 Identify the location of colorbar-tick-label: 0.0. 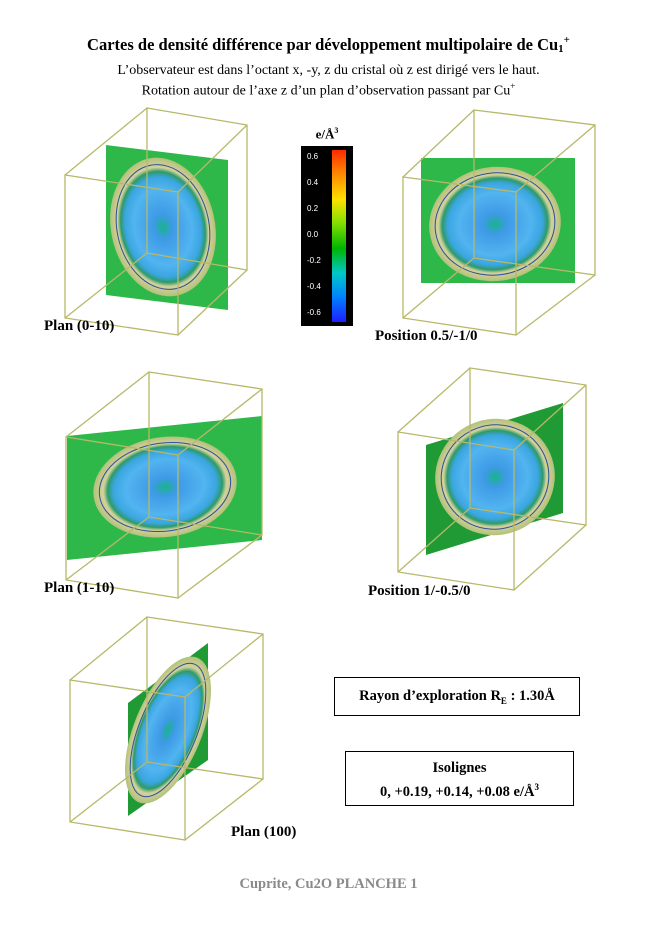
(313, 234).